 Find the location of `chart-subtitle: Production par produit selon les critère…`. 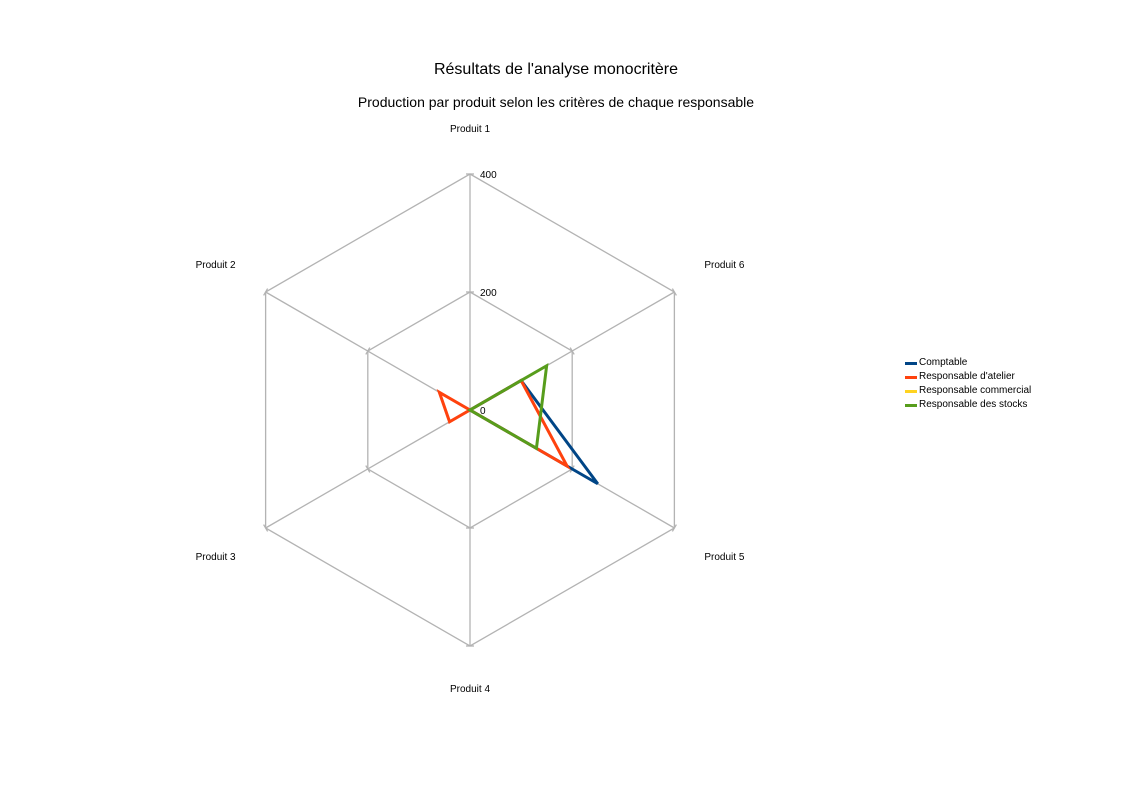

chart-subtitle: Production par produit selon les critère… is located at coordinates (556, 102).